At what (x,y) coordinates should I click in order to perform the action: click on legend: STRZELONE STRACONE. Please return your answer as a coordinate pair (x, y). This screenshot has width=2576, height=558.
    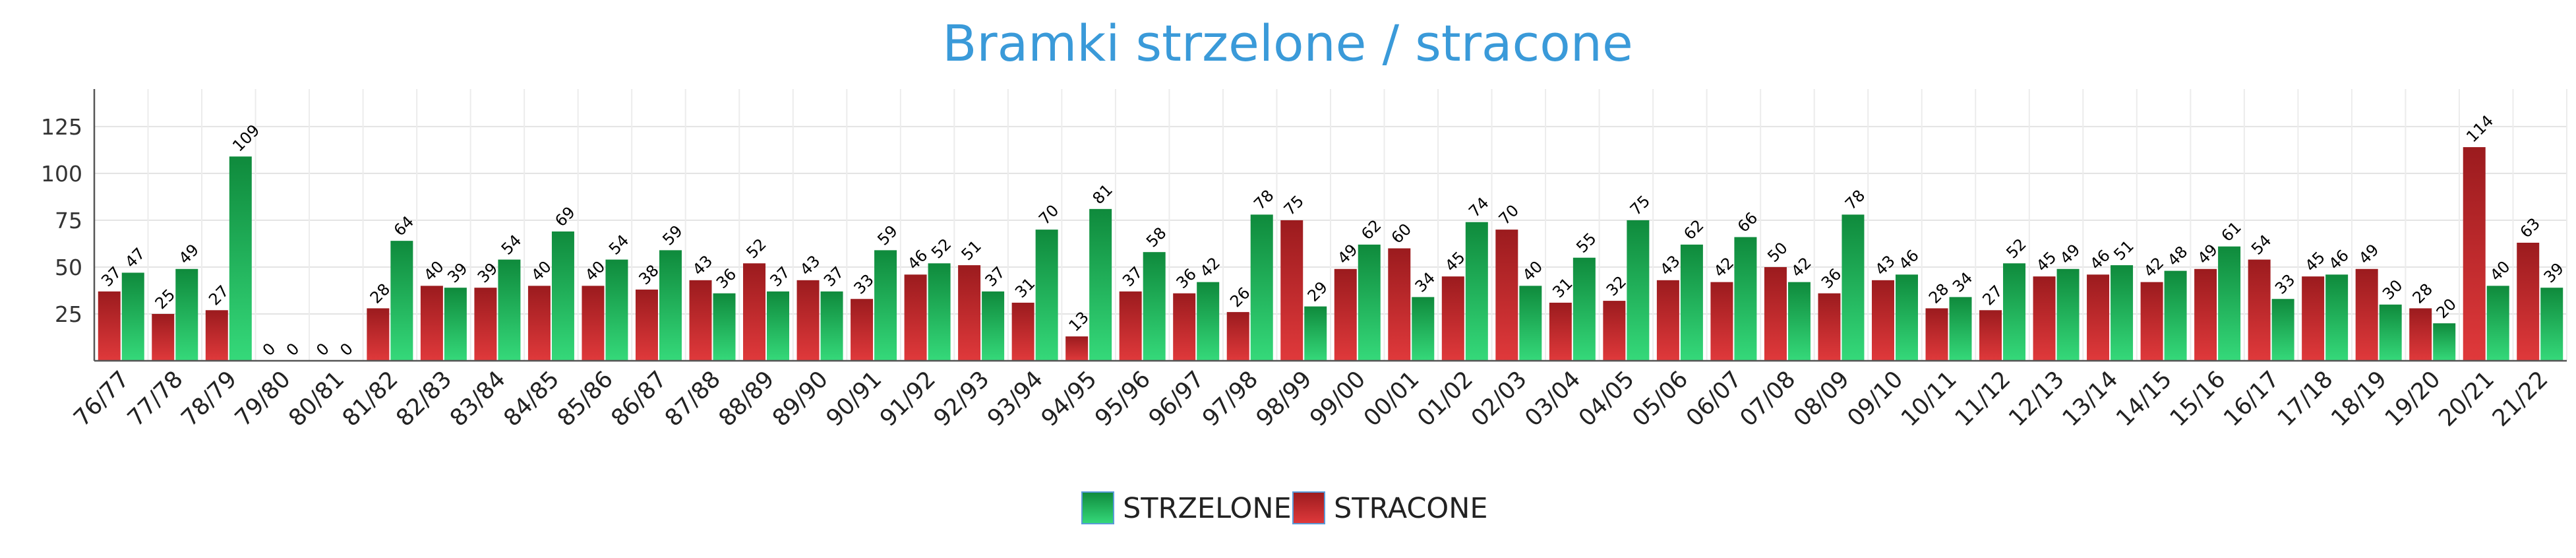
    Looking at the image, I should click on (1284, 508).